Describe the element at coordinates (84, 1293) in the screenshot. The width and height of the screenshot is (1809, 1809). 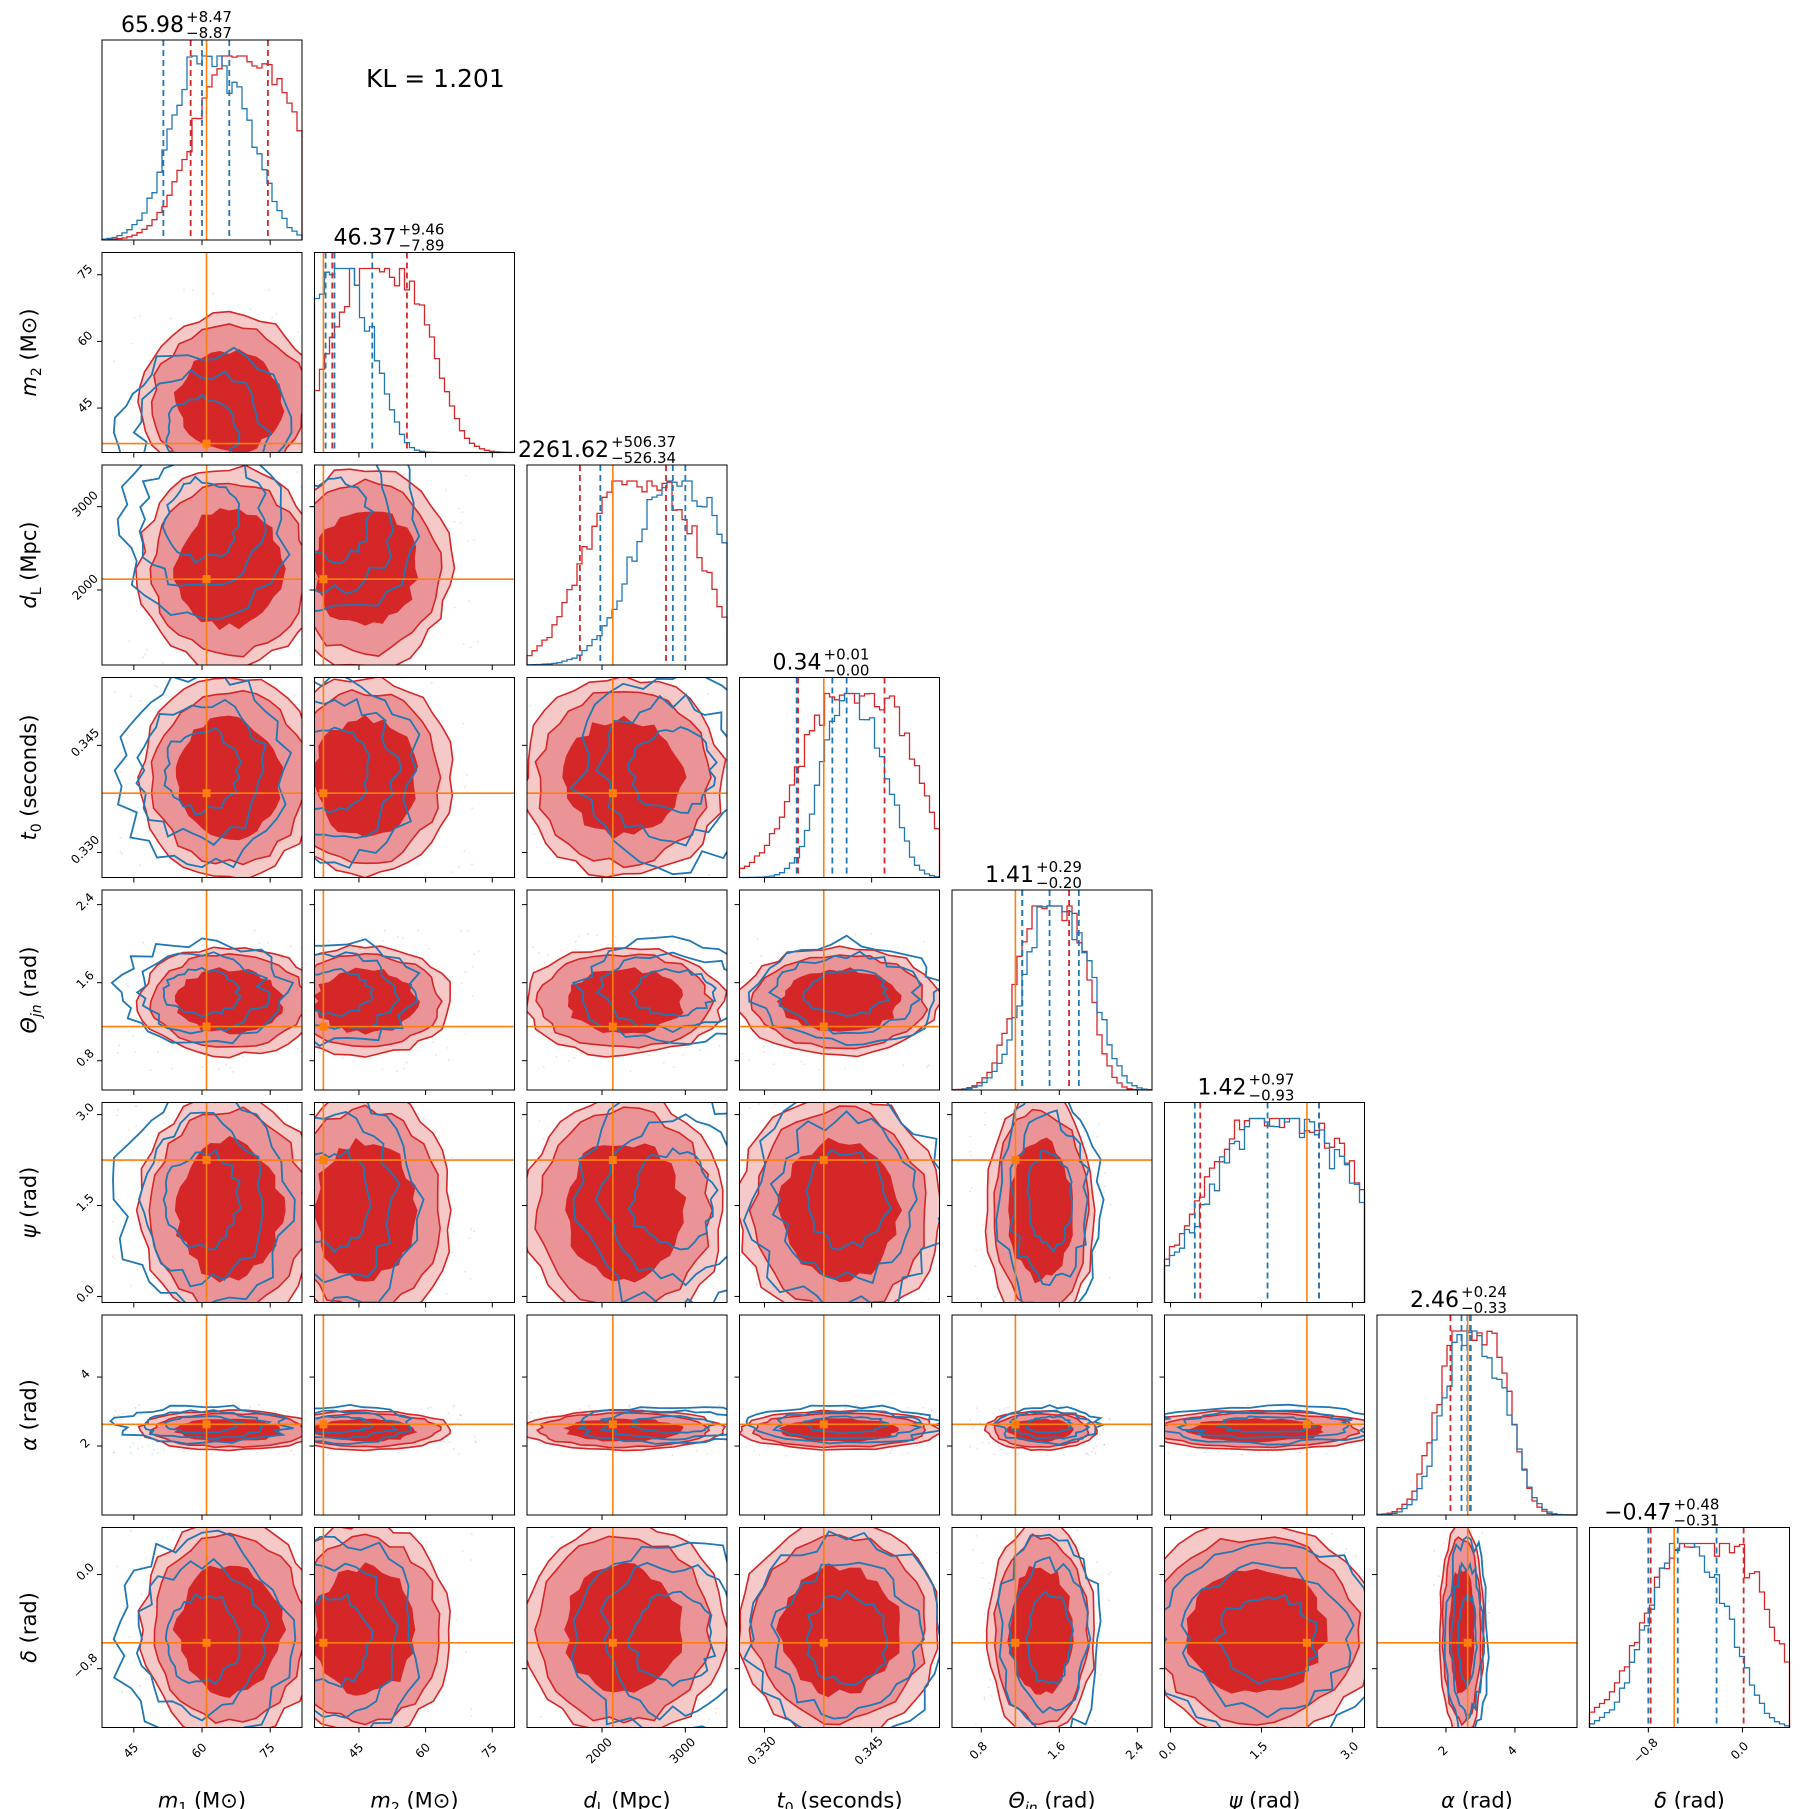
I see `y-tick-label: 0.0` at that location.